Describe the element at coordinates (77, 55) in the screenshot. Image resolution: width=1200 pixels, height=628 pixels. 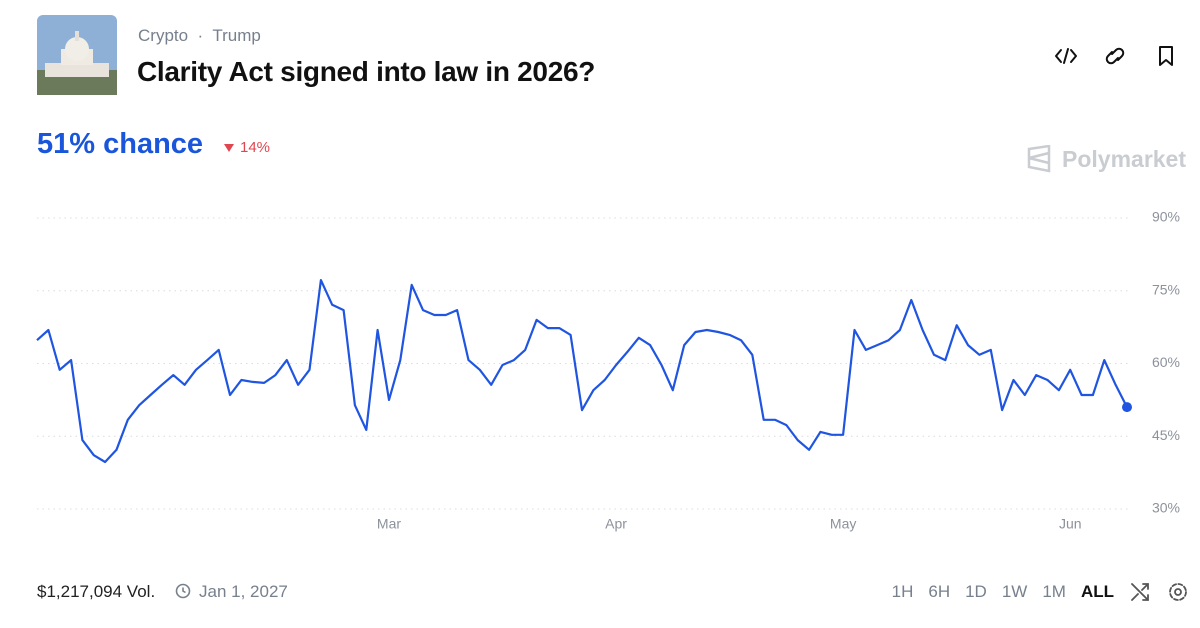
I see `market-image` at that location.